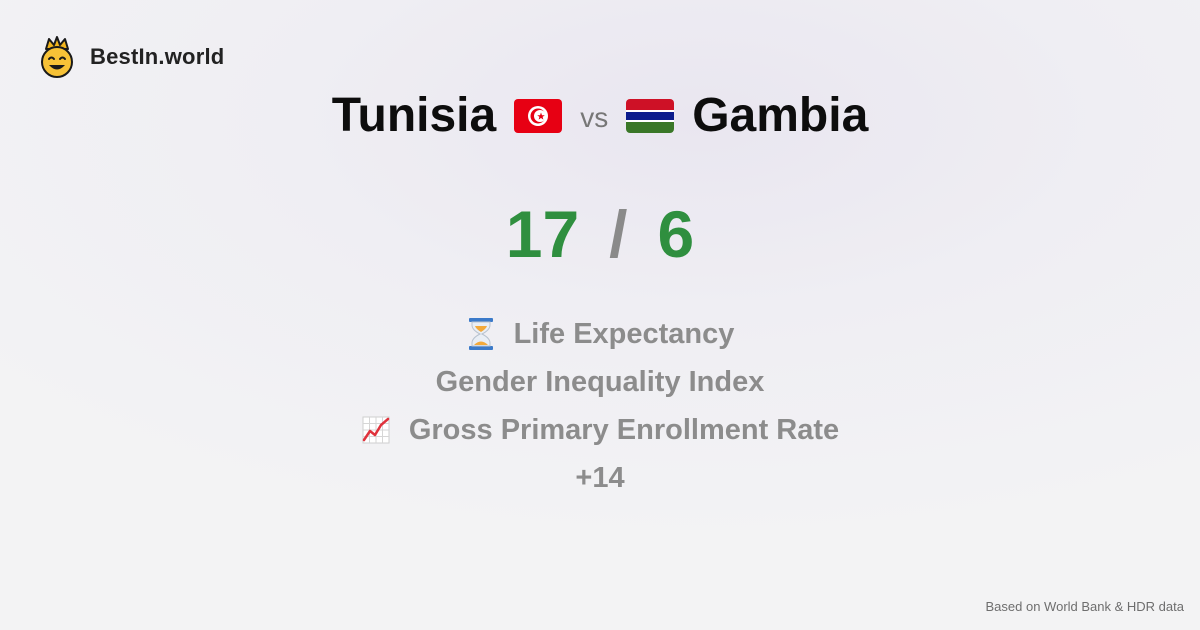 The height and width of the screenshot is (630, 1200). I want to click on comparison-title: Tunisia vs Gambia, so click(600, 115).